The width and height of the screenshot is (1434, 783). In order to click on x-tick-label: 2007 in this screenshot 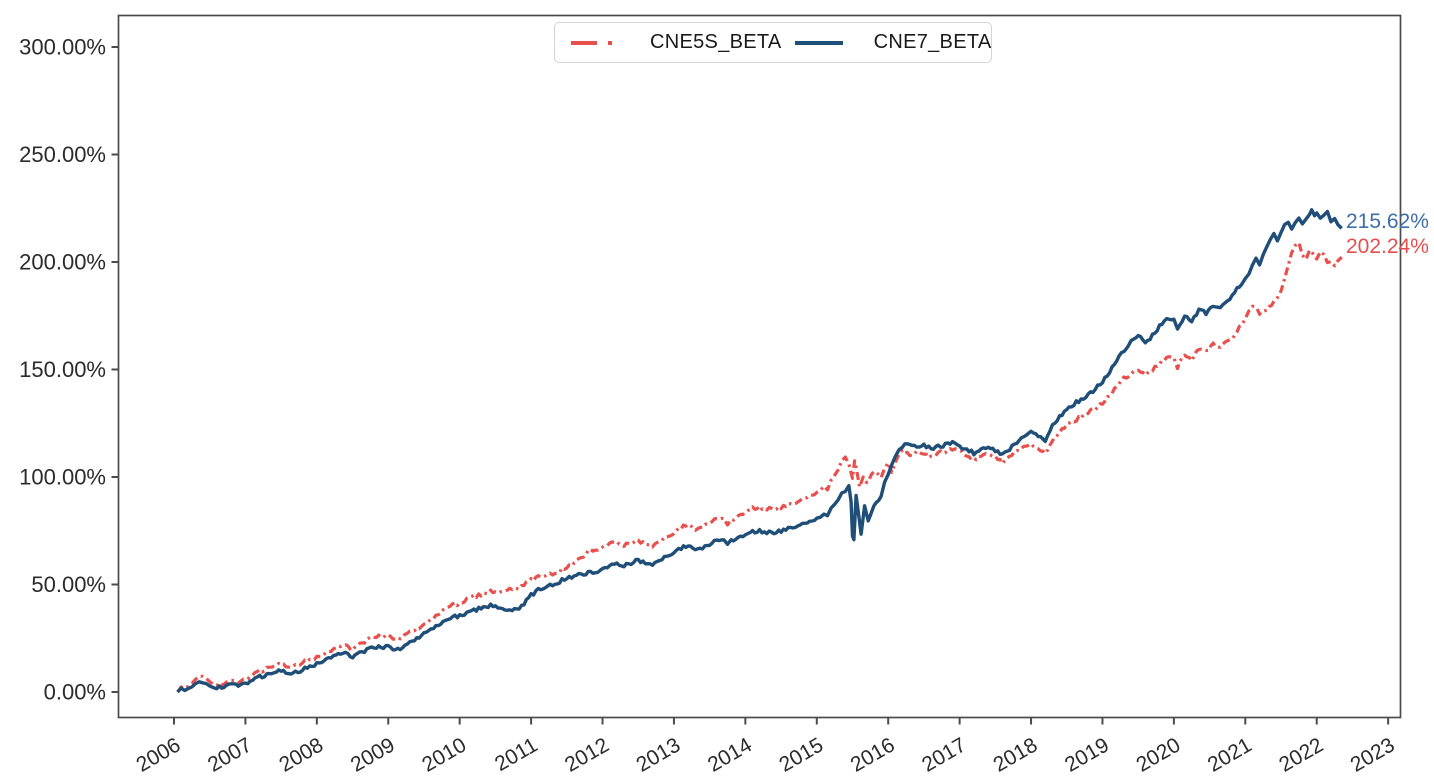, I will do `click(230, 754)`.